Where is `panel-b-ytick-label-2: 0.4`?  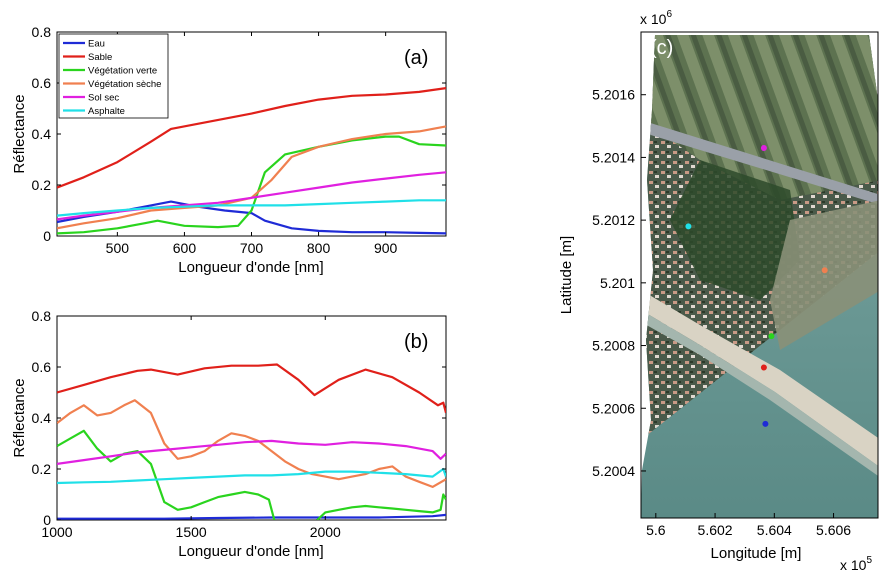 panel-b-ytick-label-2: 0.4 is located at coordinates (42, 418).